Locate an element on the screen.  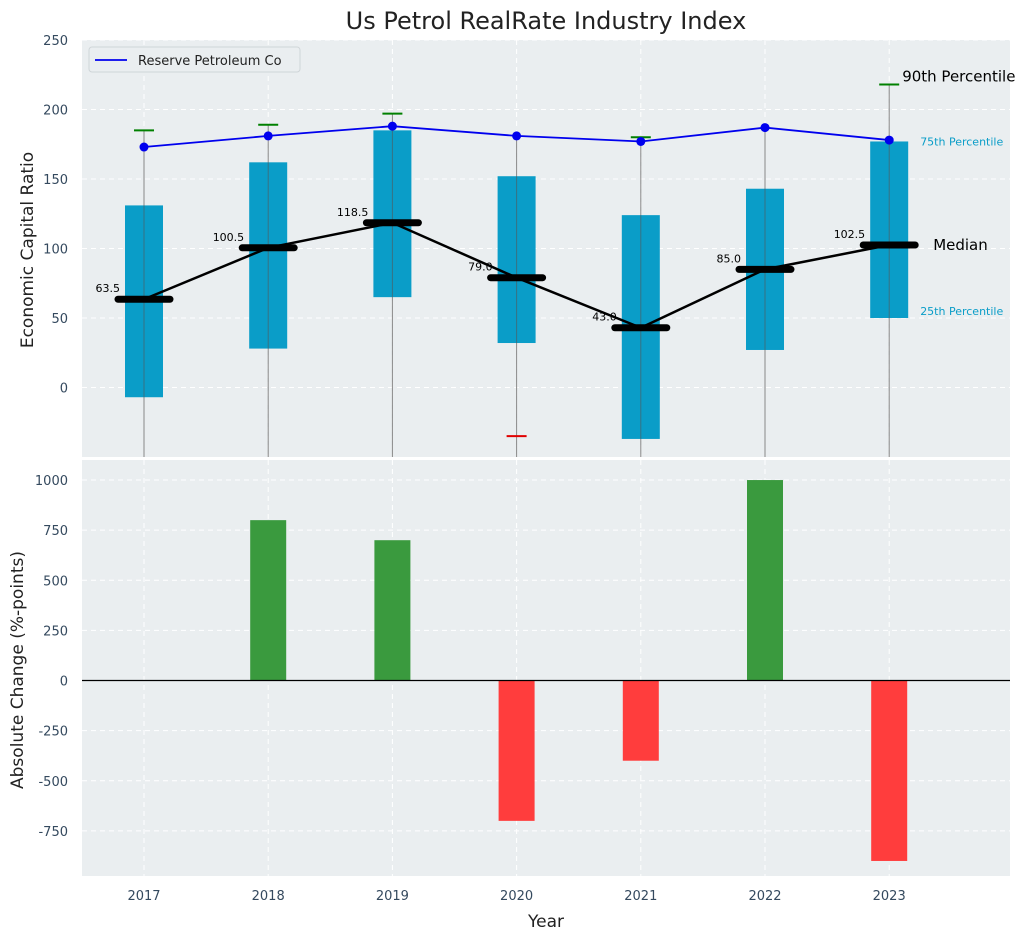
x-tick-label: 2020 is located at coordinates (516, 896).